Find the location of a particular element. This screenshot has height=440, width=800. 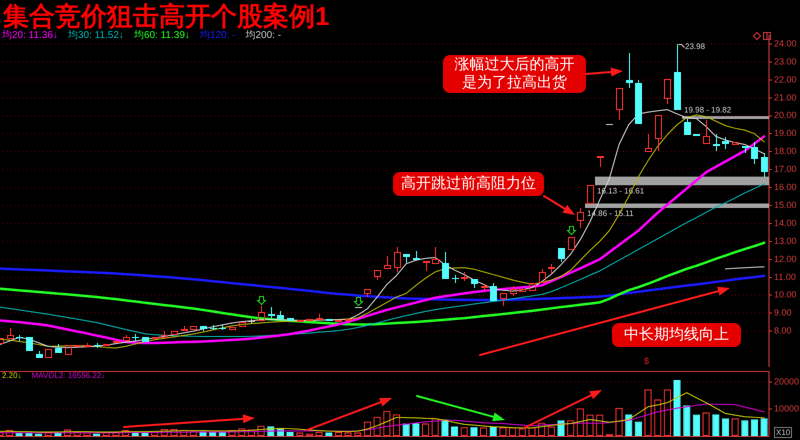

annotation: 23.98 is located at coordinates (695, 46).